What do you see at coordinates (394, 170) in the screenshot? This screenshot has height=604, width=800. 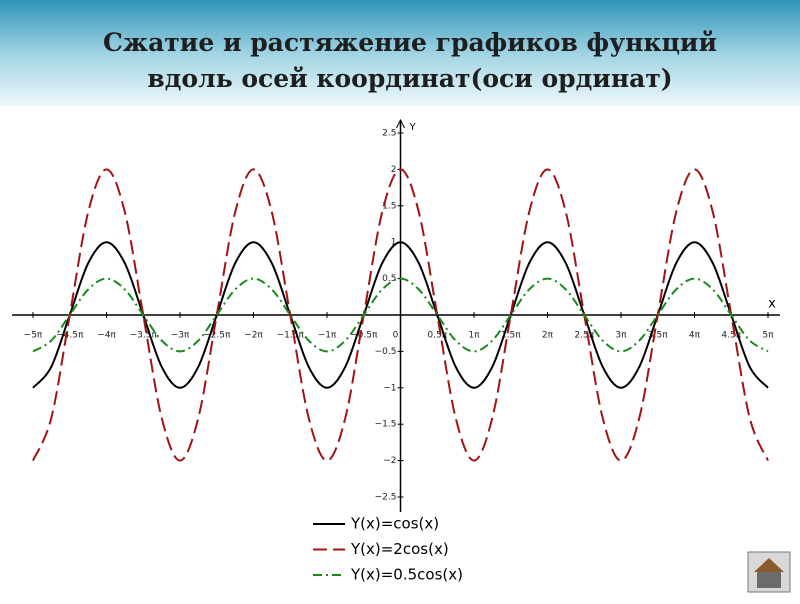 I see `y-tick-label: 2` at bounding box center [394, 170].